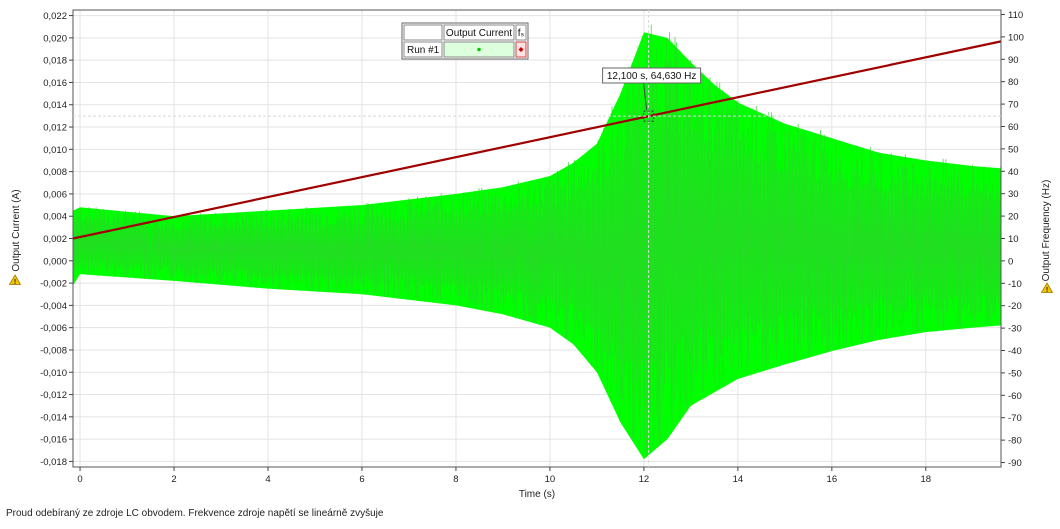  Describe the element at coordinates (537, 494) in the screenshot. I see `x-axis-label: Time (s)` at that location.